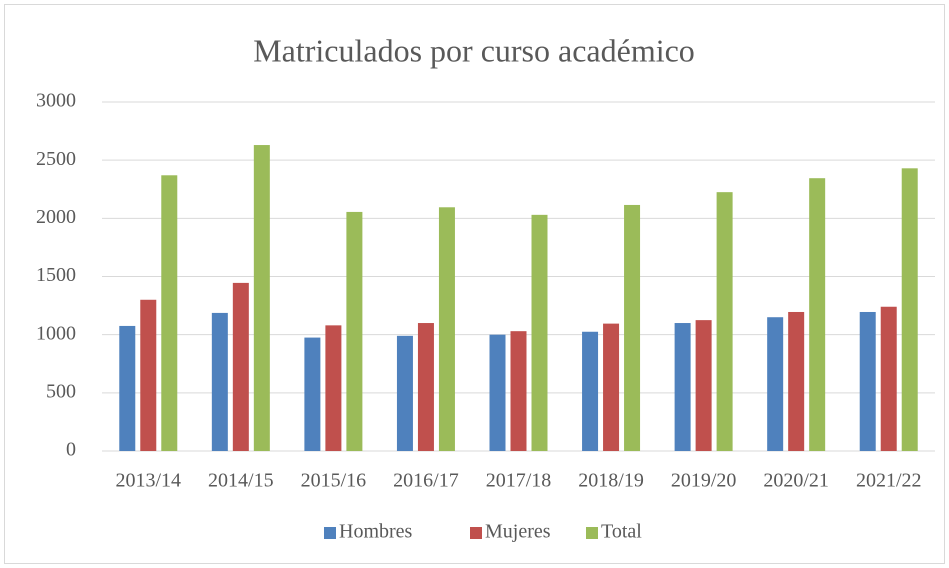  What do you see at coordinates (241, 481) in the screenshot?
I see `x-tick-label: 2014/15` at bounding box center [241, 481].